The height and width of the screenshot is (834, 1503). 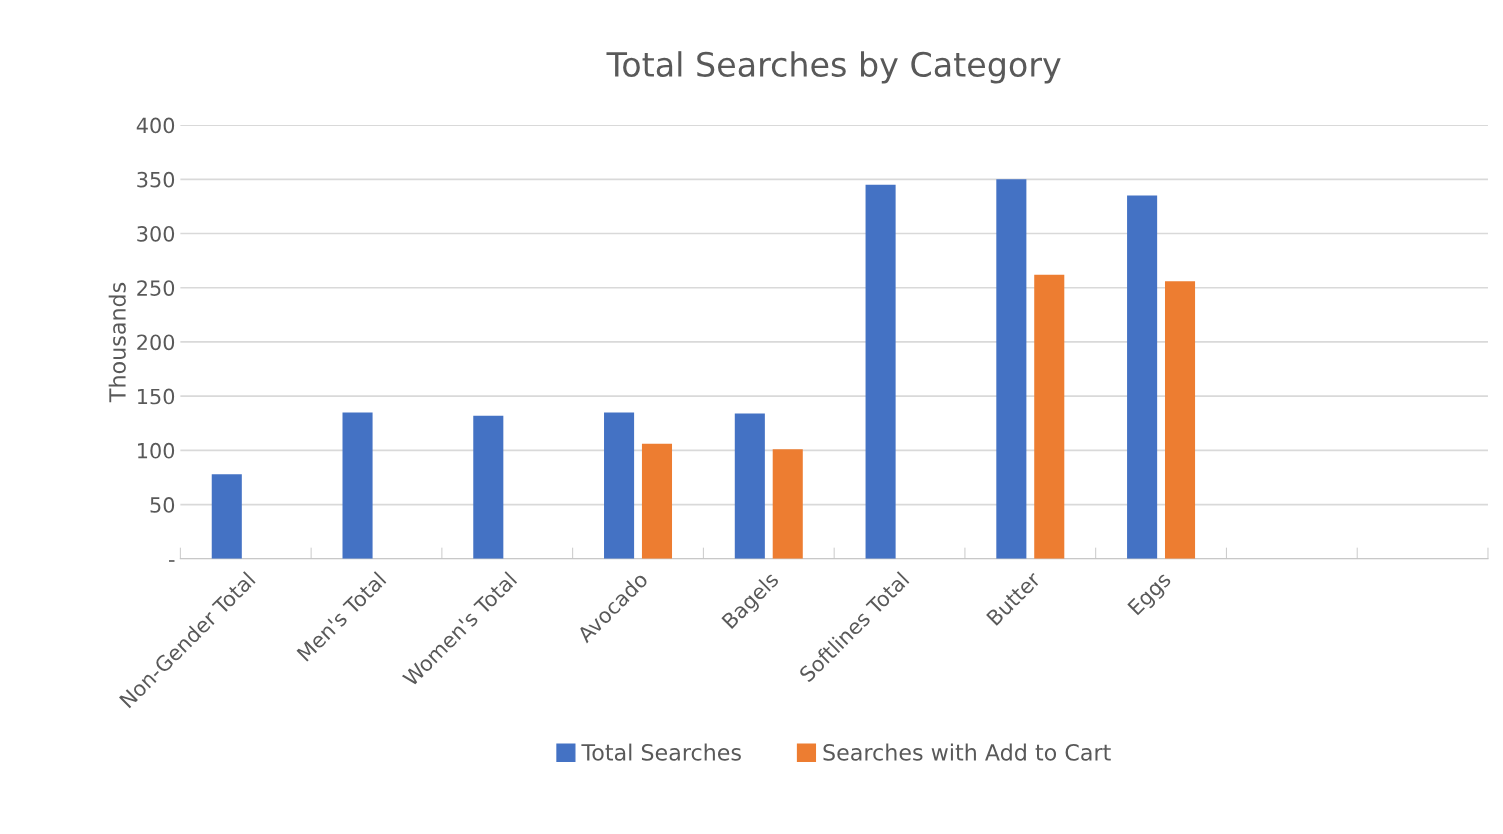 What do you see at coordinates (117, 342) in the screenshot?
I see `y-axis-title: Thousands` at bounding box center [117, 342].